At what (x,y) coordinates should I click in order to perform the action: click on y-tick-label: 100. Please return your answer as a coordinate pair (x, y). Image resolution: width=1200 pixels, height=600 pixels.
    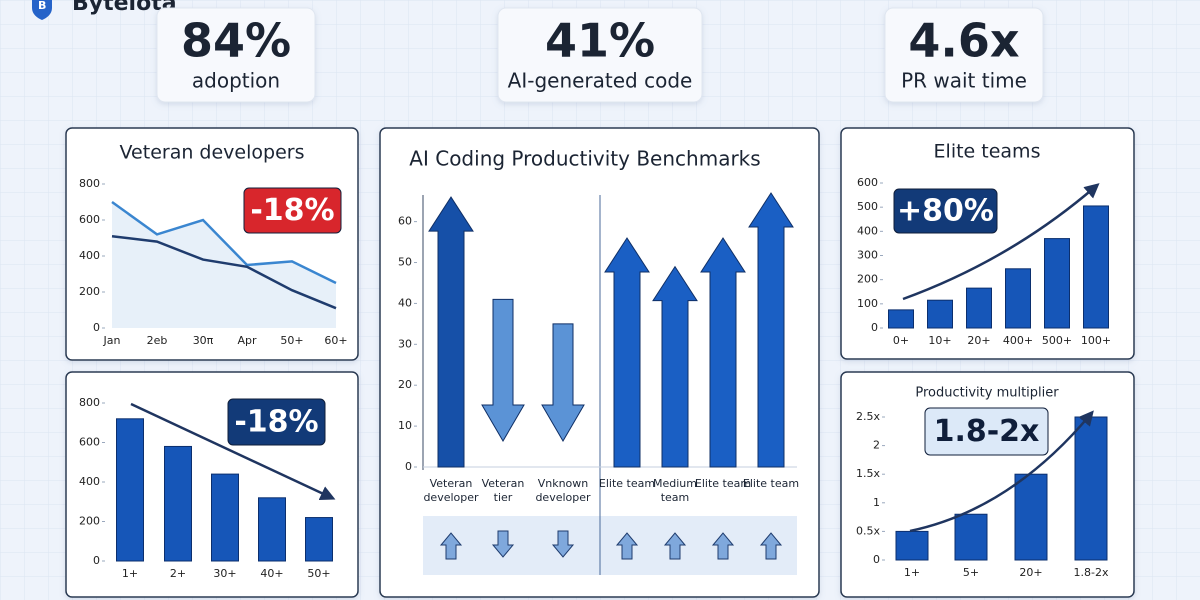
    Looking at the image, I should click on (867, 303).